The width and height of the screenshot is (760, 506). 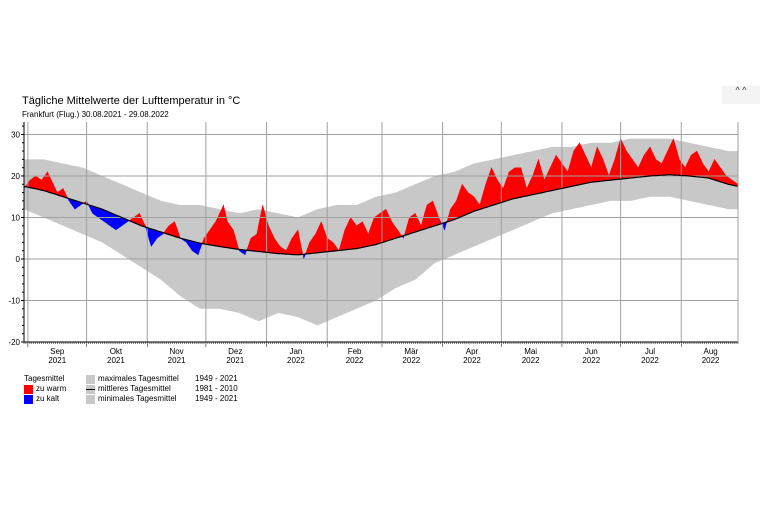 I want to click on month-label: Jul, so click(x=650, y=351).